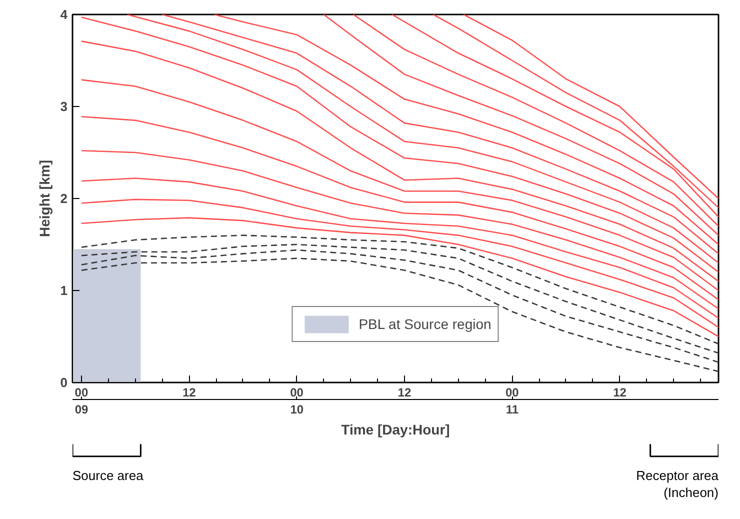 Image resolution: width=740 pixels, height=519 pixels. Describe the element at coordinates (425, 324) in the screenshot. I see `legend-label: PBL at Source region` at that location.